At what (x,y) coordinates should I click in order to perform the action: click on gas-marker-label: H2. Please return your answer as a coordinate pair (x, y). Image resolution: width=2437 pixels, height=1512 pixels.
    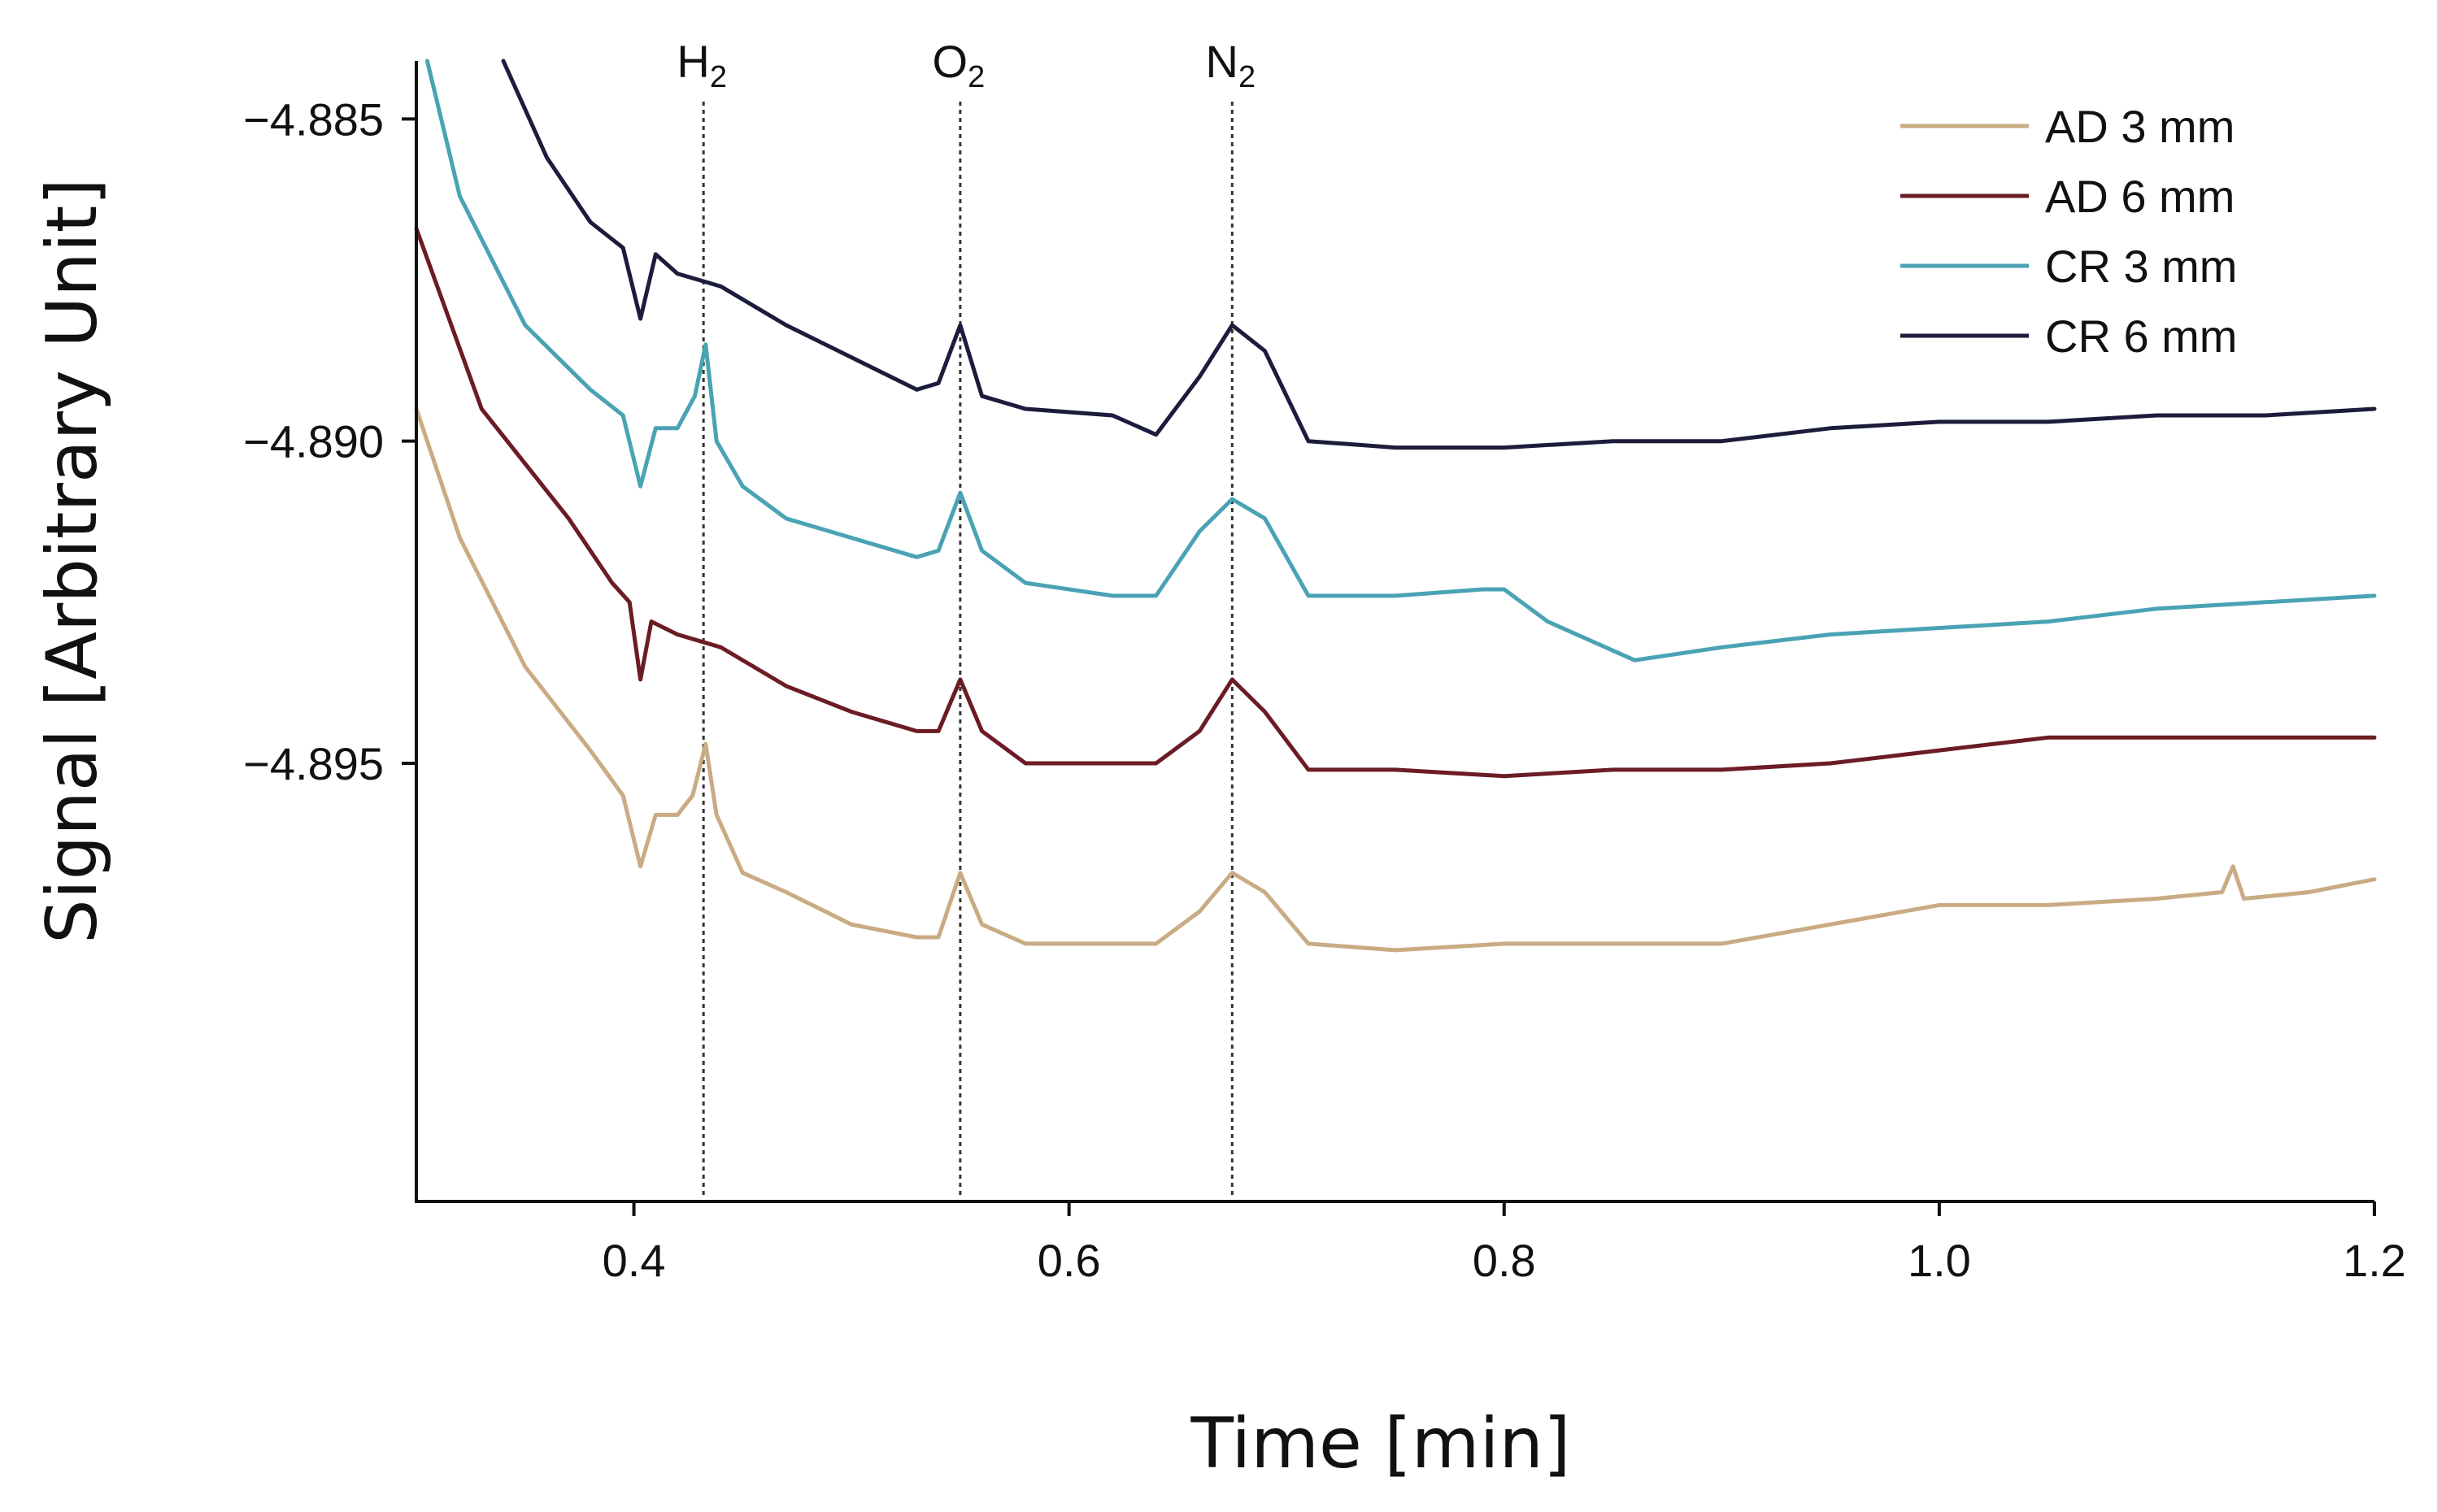
    Looking at the image, I should click on (702, 65).